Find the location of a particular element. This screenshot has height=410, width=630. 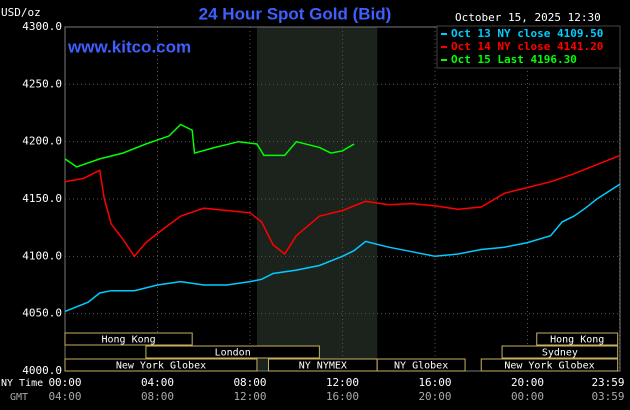

x2-tick-label: 20:00 is located at coordinates (434, 396).